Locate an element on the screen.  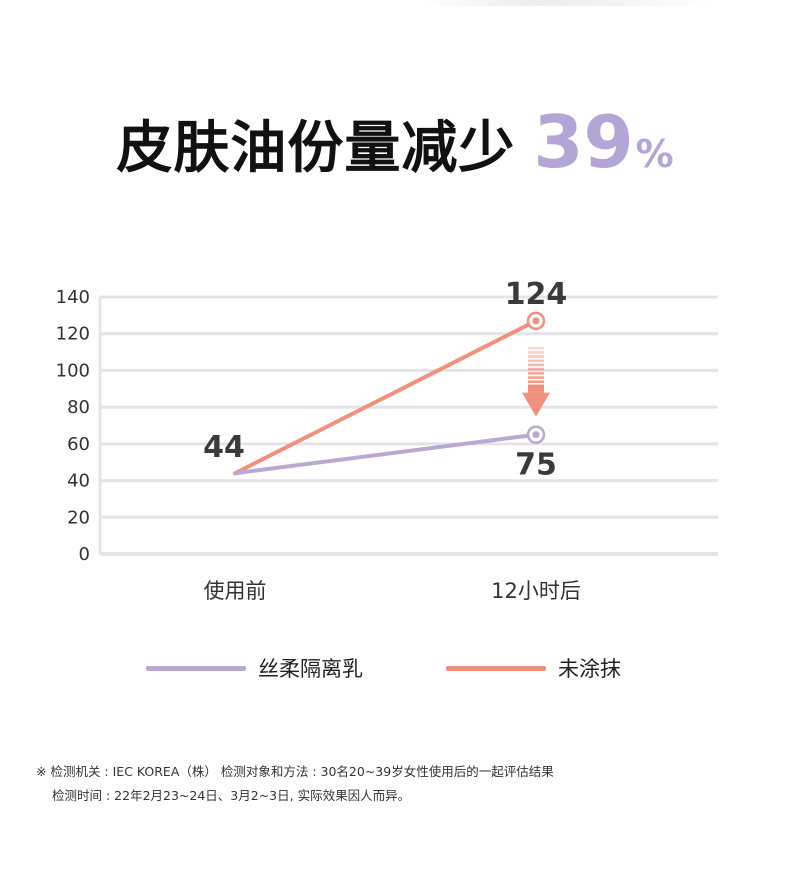
y-tick-label: 0 is located at coordinates (84, 554).